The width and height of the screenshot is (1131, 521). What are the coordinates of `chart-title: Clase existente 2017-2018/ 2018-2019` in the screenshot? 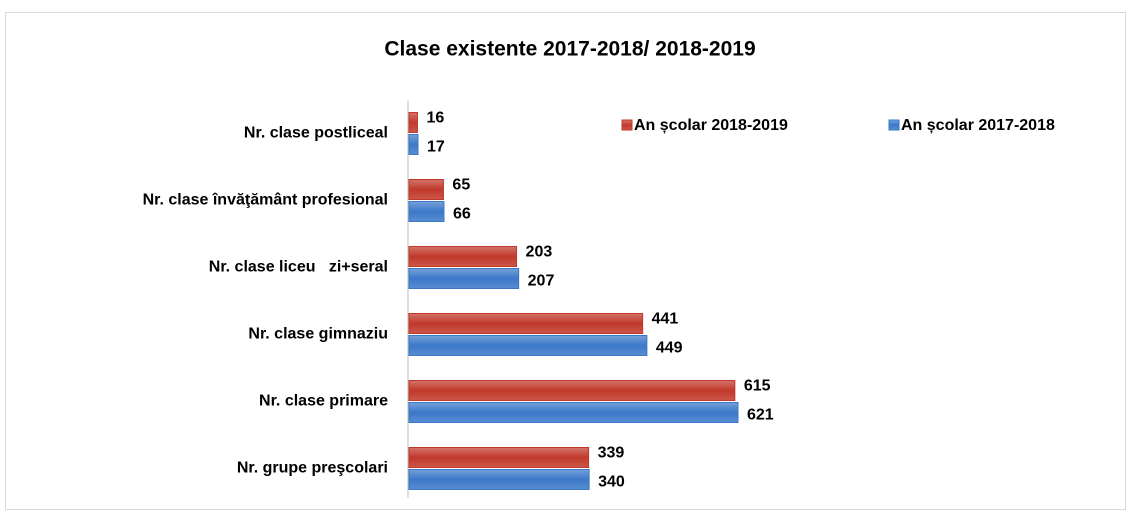 It's located at (569, 49).